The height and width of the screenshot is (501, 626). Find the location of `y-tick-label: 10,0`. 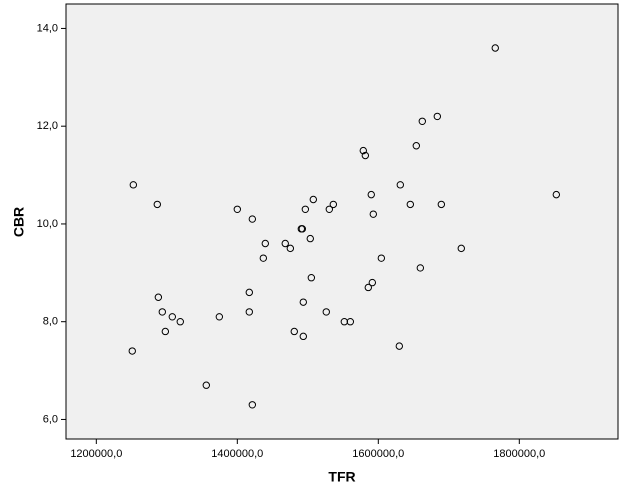

y-tick-label: 10,0 is located at coordinates (47, 224).